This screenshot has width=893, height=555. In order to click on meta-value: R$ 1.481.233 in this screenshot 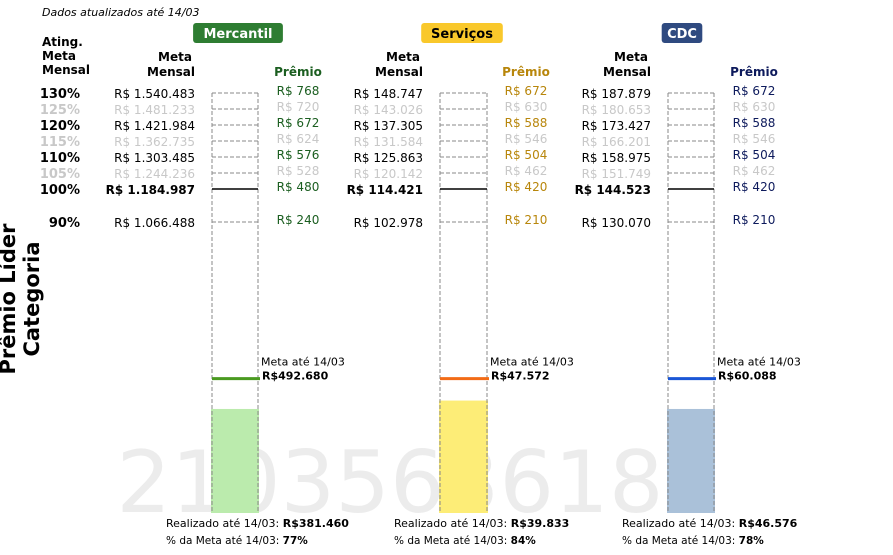, I will do `click(154, 110)`.